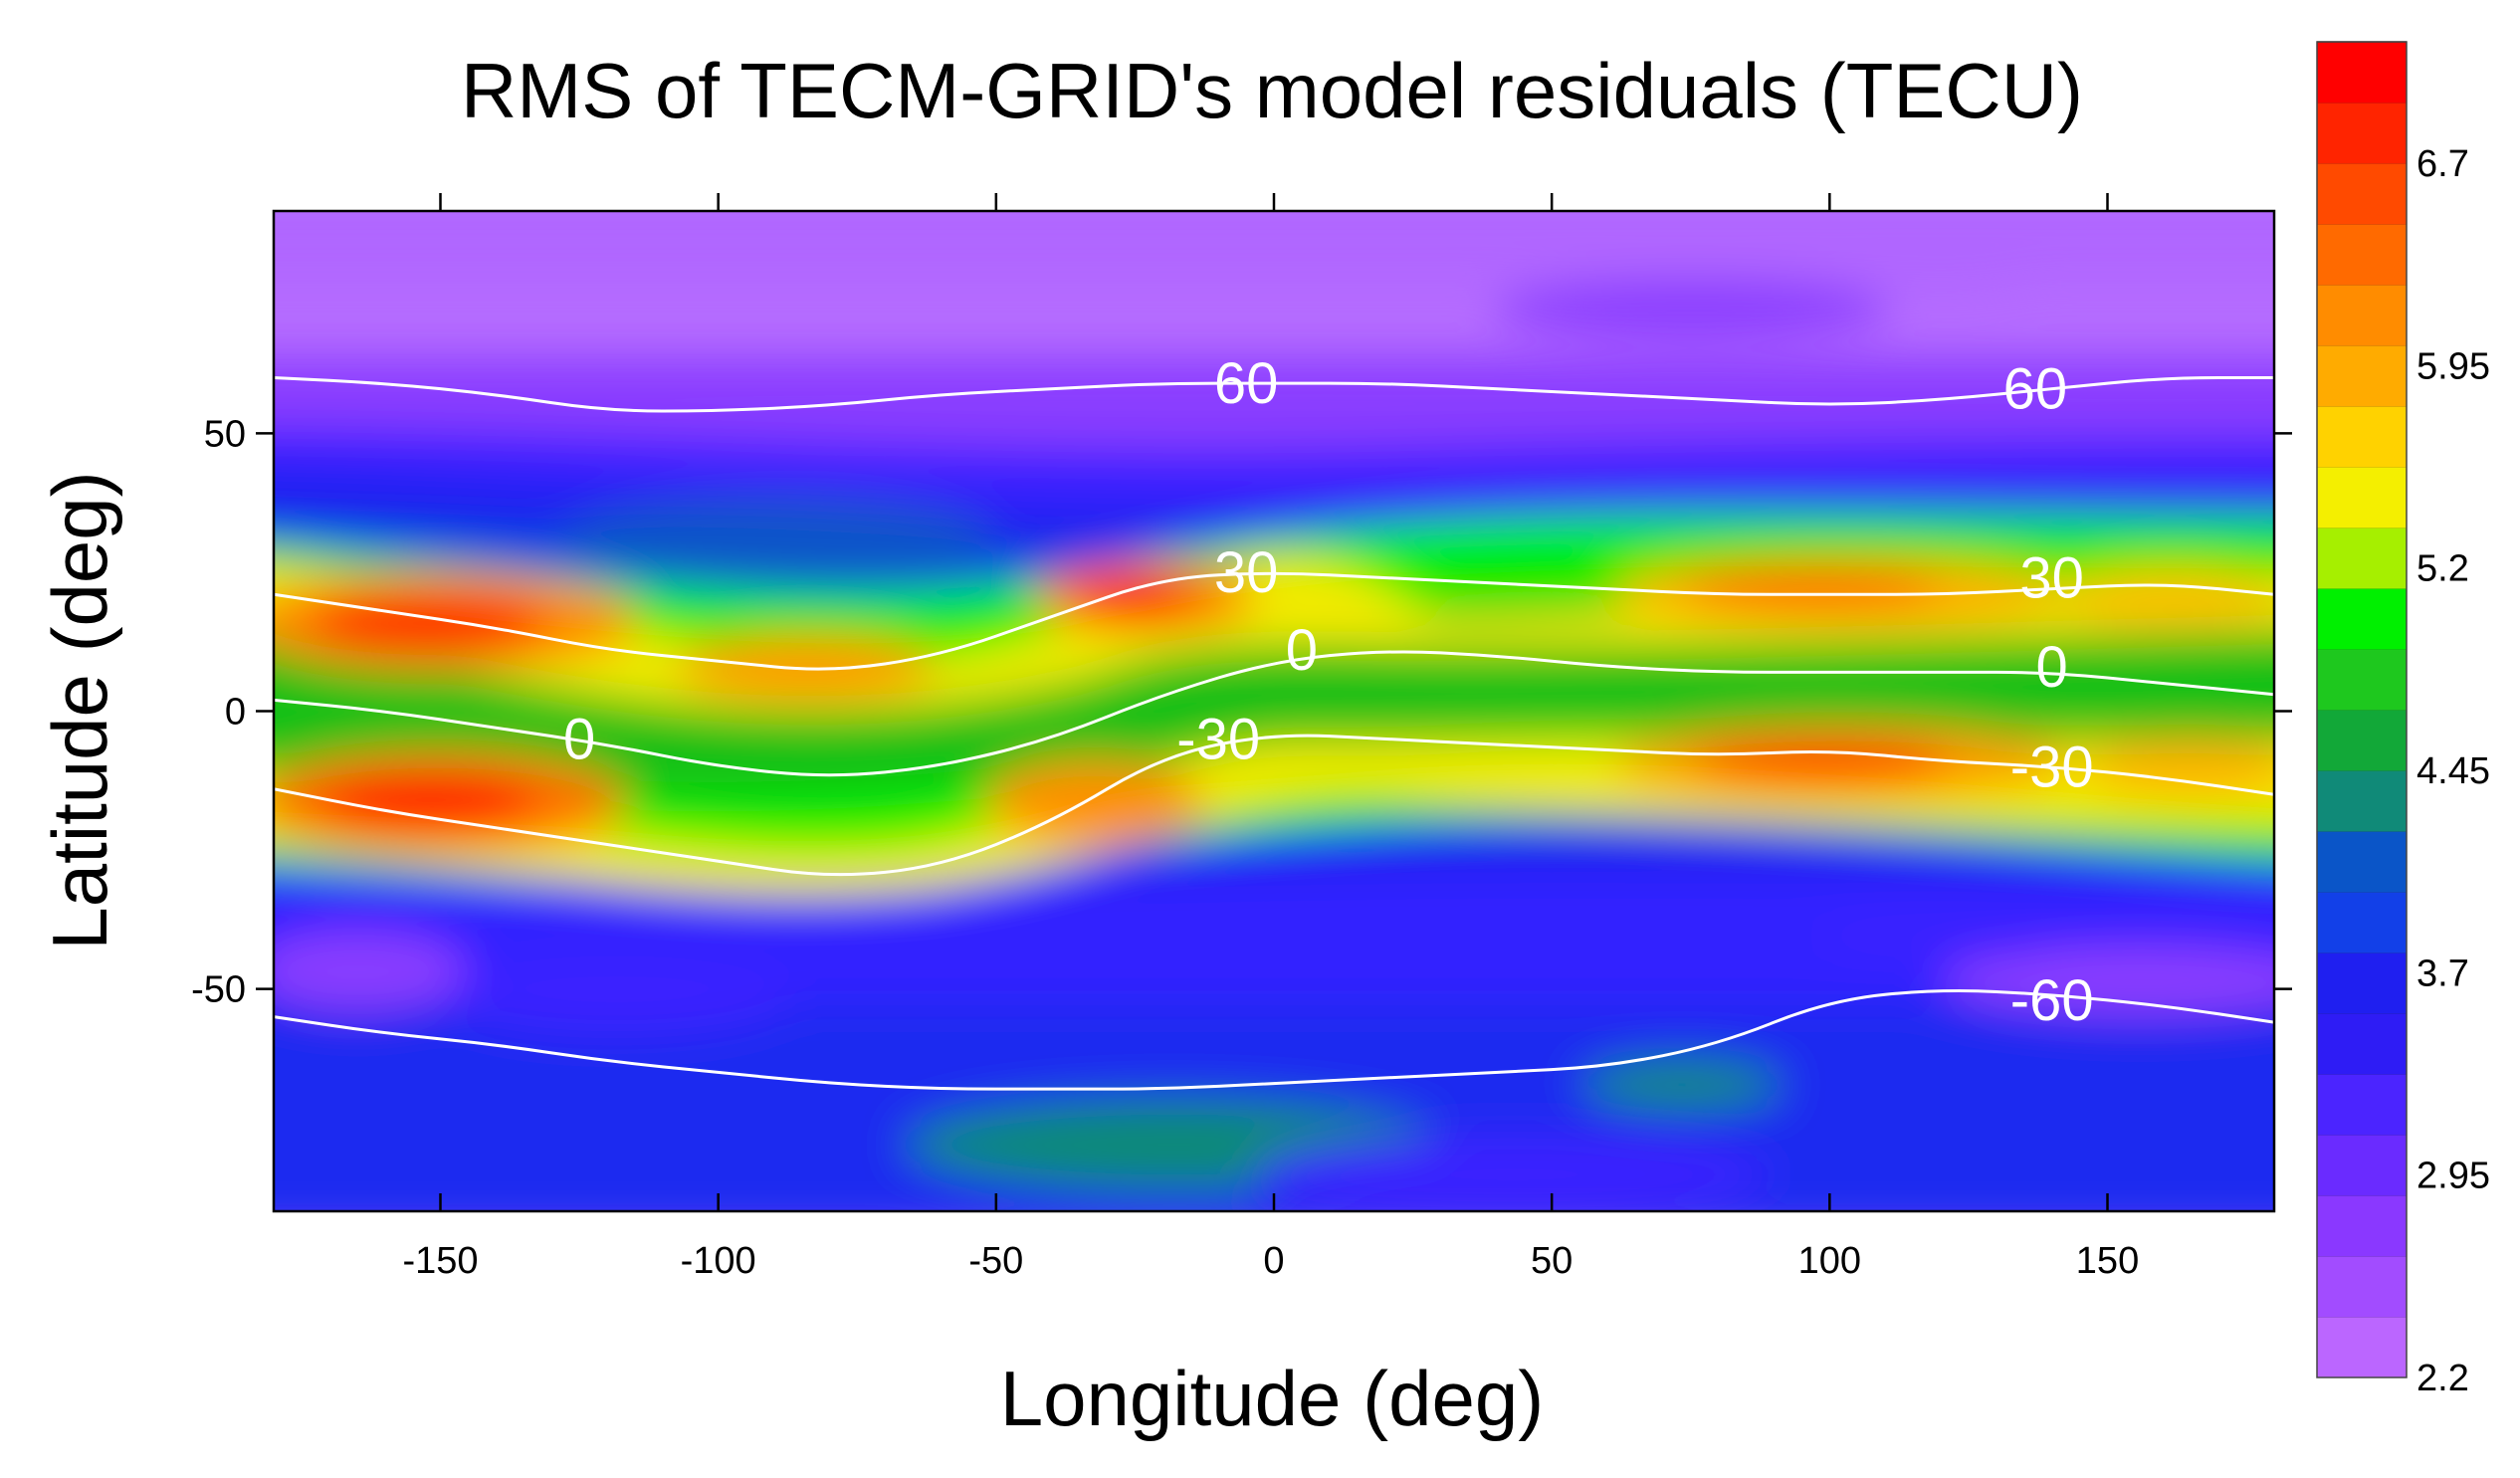  Describe the element at coordinates (235, 713) in the screenshot. I see `y-tick-label: 0` at that location.